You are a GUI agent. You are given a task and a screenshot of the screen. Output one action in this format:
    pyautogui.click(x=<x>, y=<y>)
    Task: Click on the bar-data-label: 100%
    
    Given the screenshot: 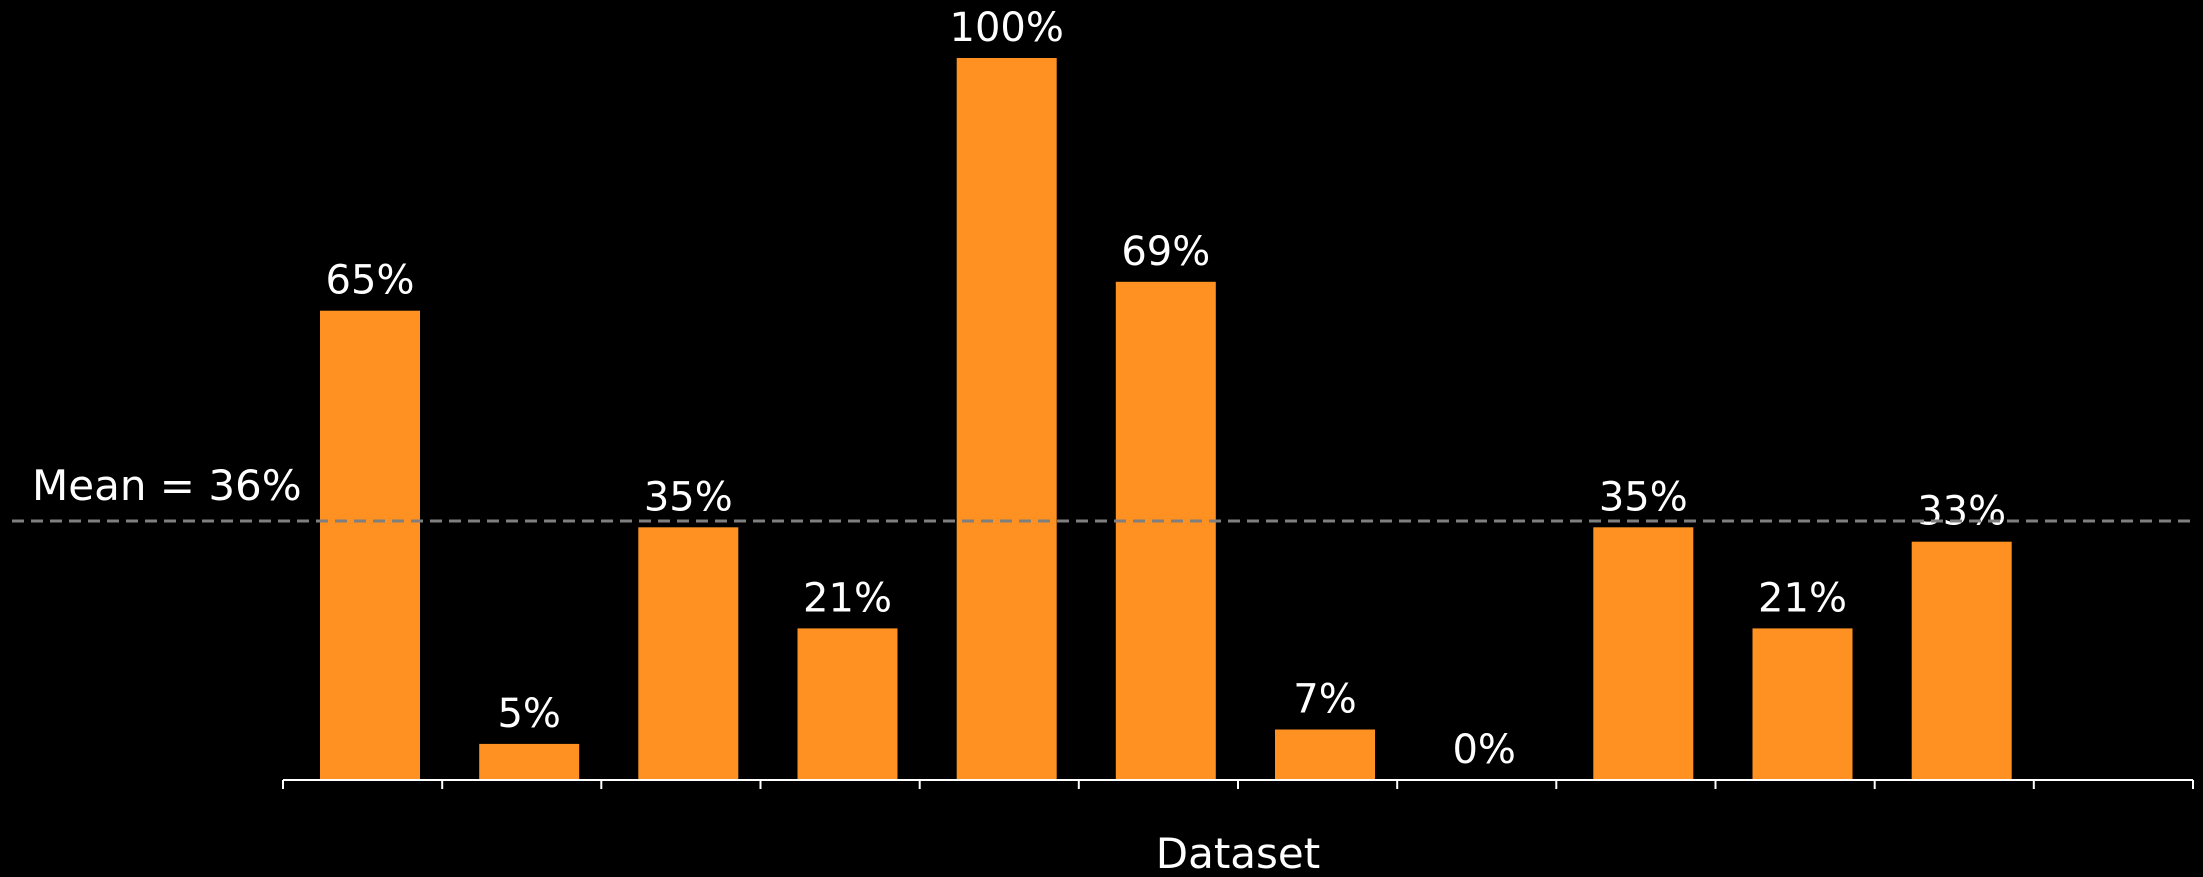 What is the action you would take?
    pyautogui.click(x=1007, y=28)
    